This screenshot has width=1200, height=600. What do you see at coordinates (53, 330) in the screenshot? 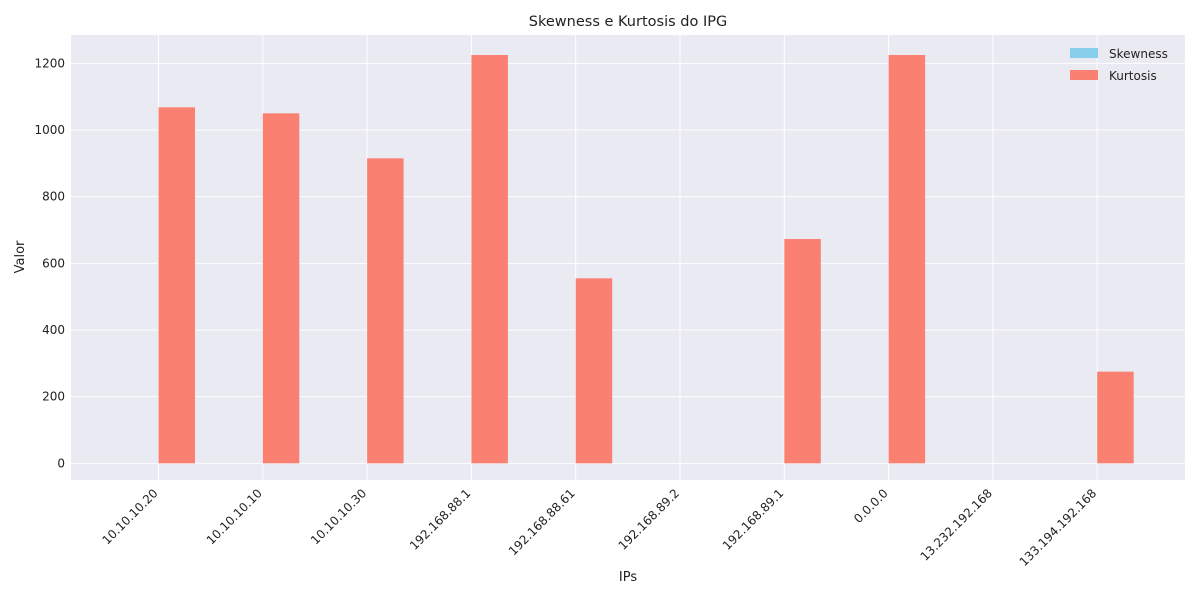
I see `y-tick-label: 400` at bounding box center [53, 330].